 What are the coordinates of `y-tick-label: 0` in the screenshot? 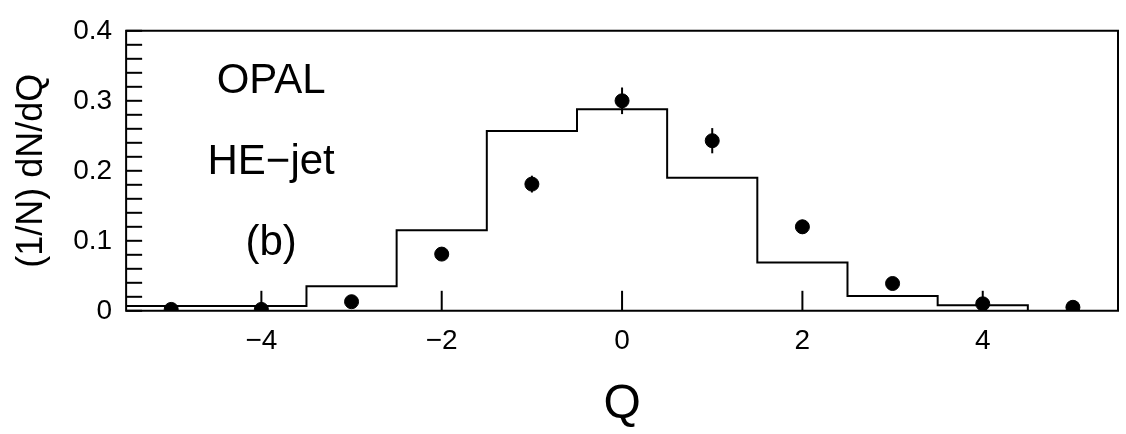 It's located at (104, 309).